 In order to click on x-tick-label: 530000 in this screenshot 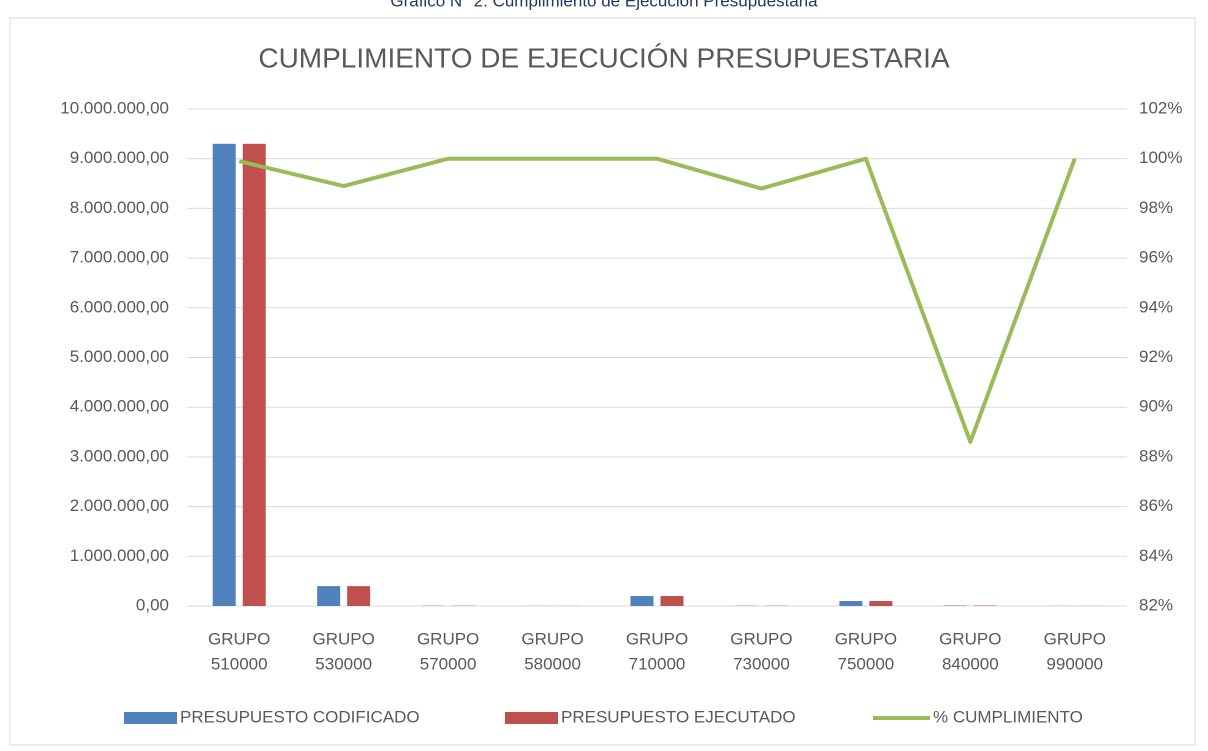, I will do `click(343, 663)`.